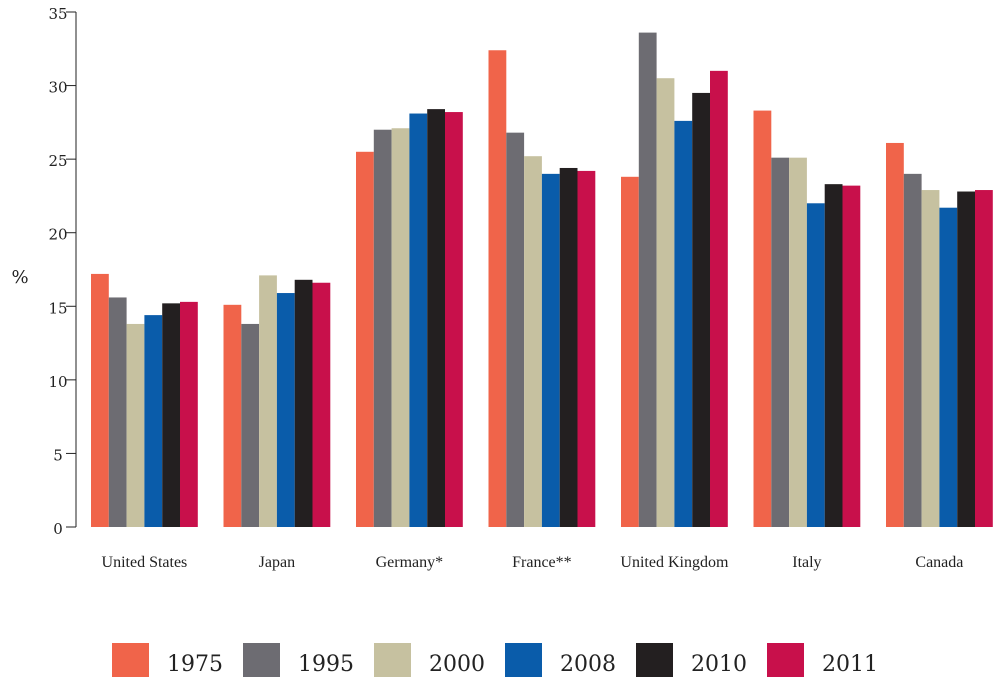 The height and width of the screenshot is (678, 993). I want to click on legend-label-2008: 2008, so click(588, 664).